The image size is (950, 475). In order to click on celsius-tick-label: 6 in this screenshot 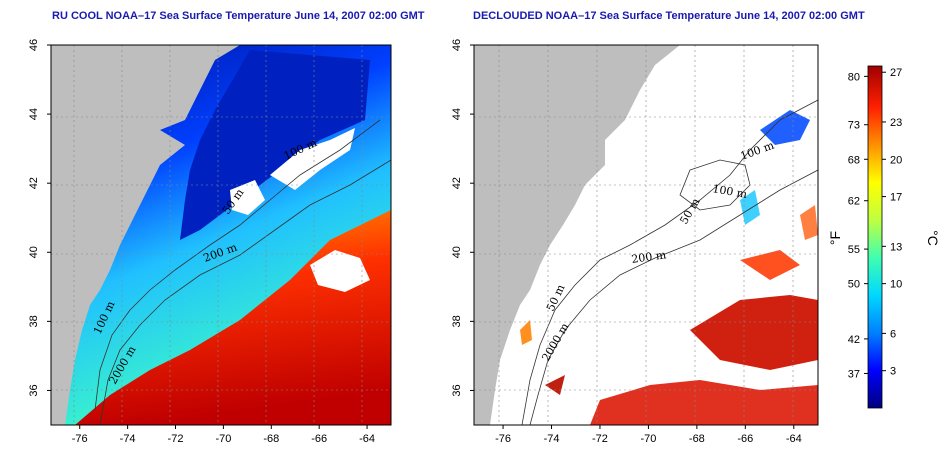, I will do `click(893, 334)`.